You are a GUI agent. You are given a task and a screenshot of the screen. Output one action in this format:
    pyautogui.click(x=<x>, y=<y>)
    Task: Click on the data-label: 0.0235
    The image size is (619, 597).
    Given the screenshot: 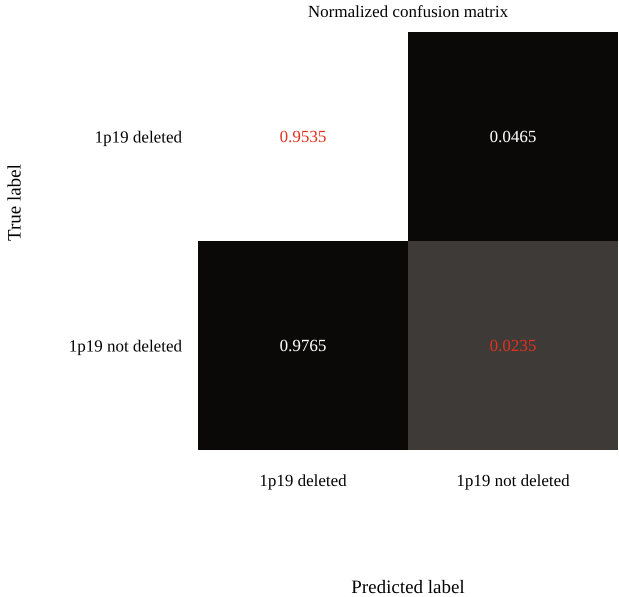 What is the action you would take?
    pyautogui.click(x=513, y=345)
    